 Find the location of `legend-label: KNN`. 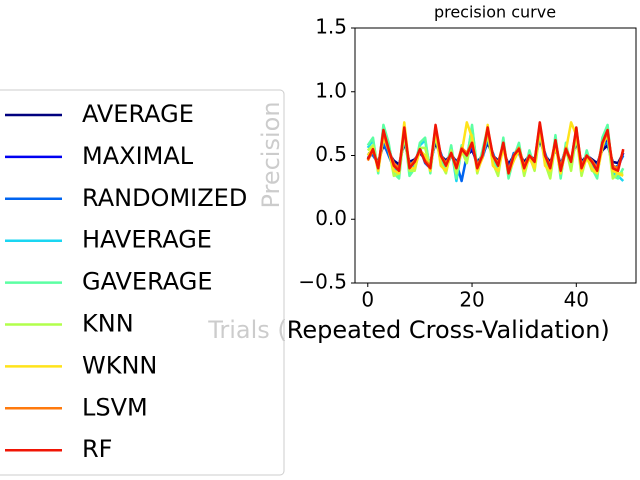

legend-label: KNN is located at coordinates (108, 324).